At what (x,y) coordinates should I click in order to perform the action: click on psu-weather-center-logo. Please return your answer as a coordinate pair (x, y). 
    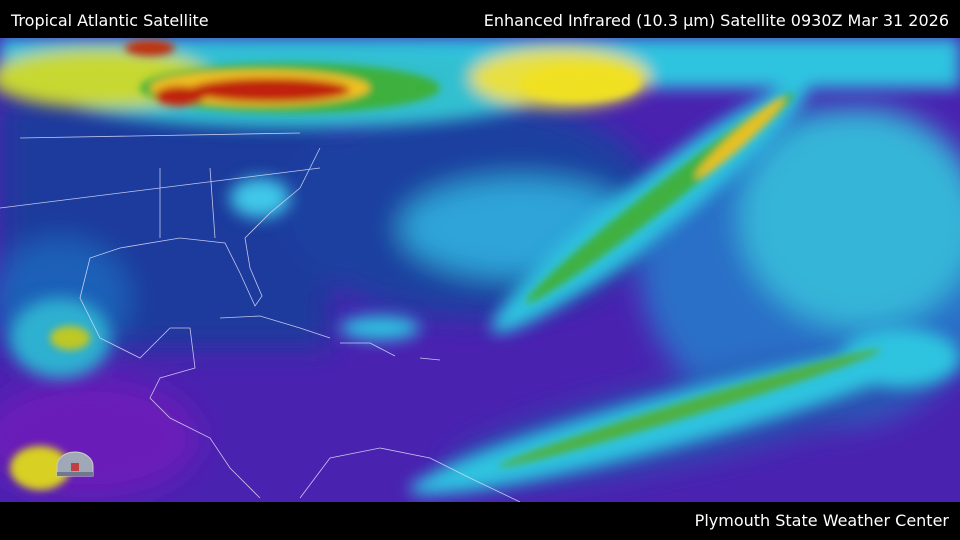
    Looking at the image, I should click on (75, 464).